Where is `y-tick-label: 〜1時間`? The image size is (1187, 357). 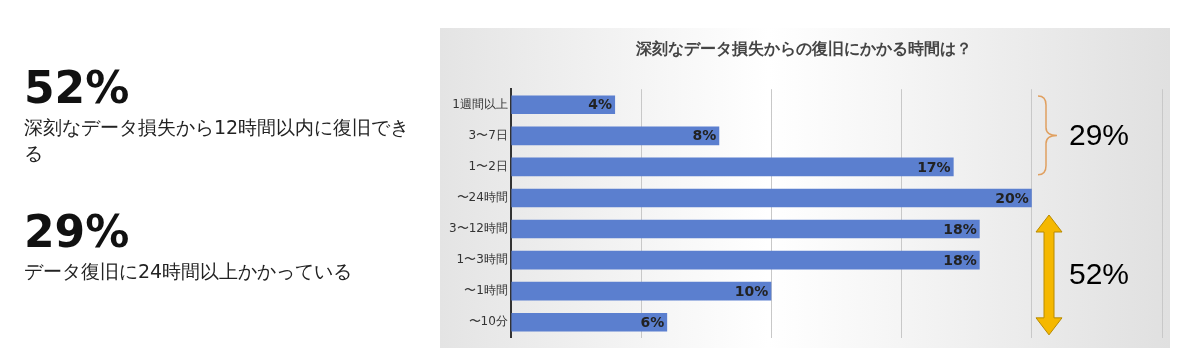
y-tick-label: 〜1時間 is located at coordinates (486, 290).